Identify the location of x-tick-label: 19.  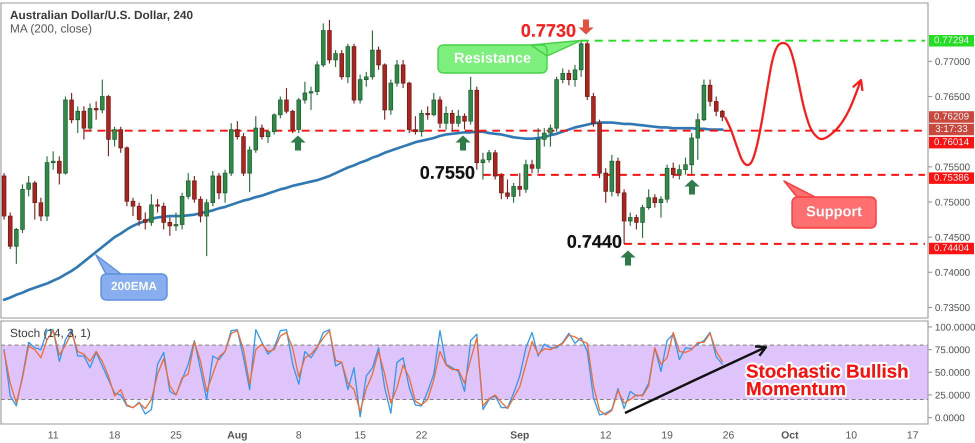
(667, 435).